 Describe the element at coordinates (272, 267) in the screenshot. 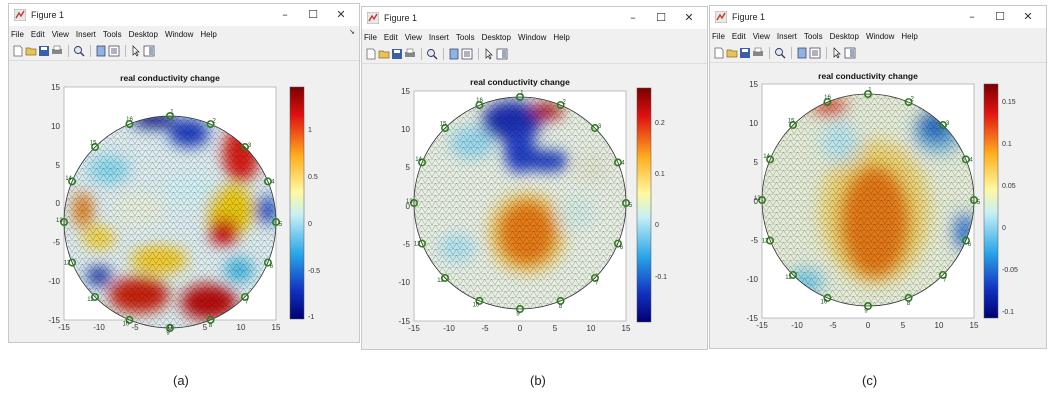

I see `electrode-label: 6` at that location.